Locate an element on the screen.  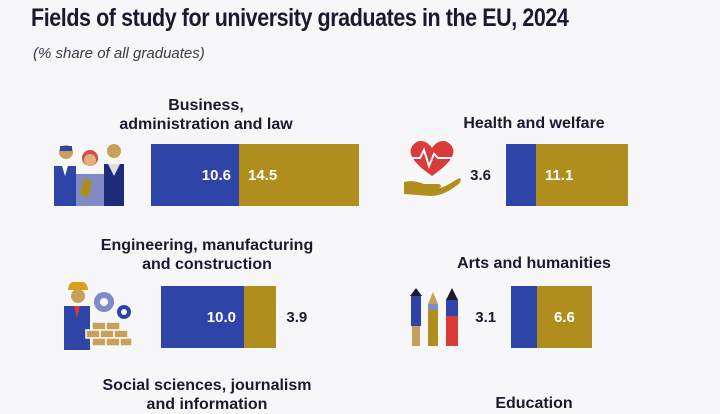
bar-engineering-blue: 10.0 is located at coordinates (202, 317).